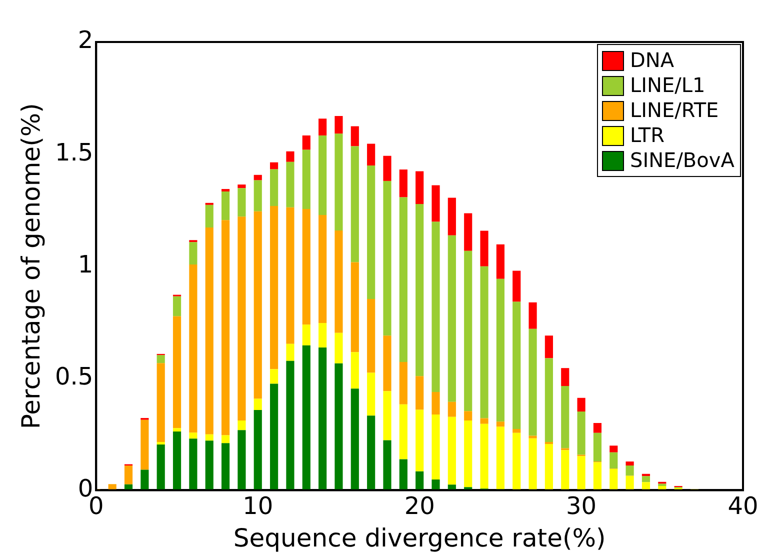 The height and width of the screenshot is (559, 773). I want to click on y-tick-label: 1.5, so click(74, 152).